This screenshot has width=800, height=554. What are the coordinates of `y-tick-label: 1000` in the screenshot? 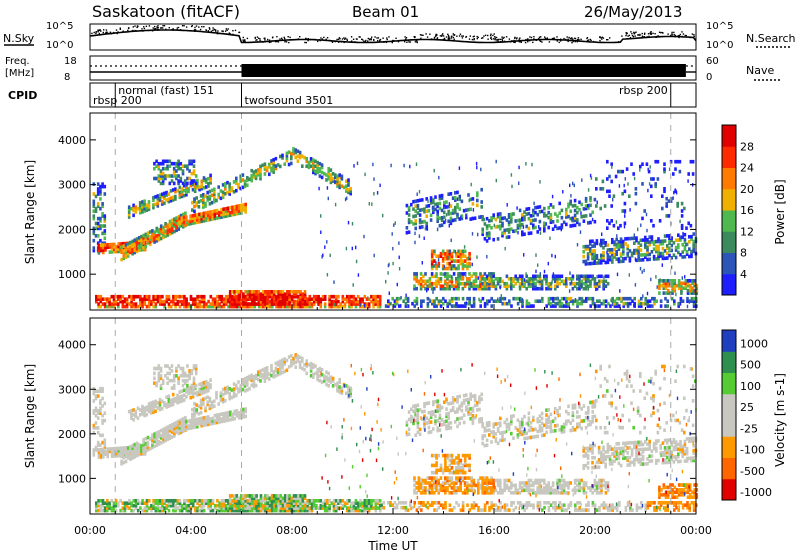 It's located at (72, 274).